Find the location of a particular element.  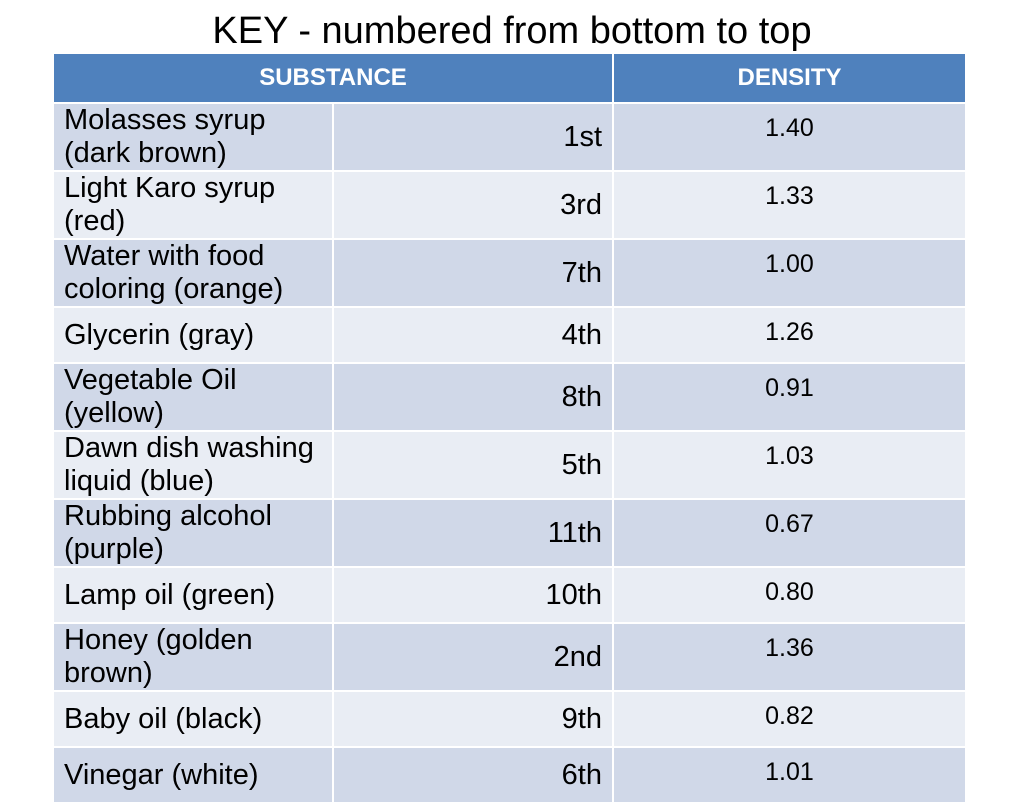

table-row: Dawn dish washing liquid (blue) 5th 1.03 is located at coordinates (509, 465).